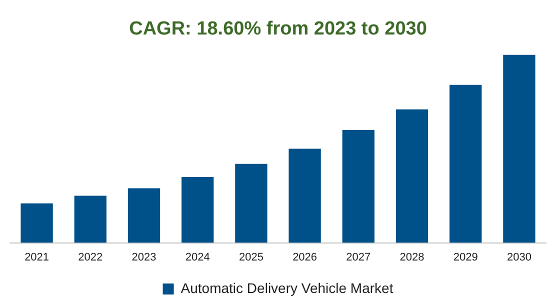  What do you see at coordinates (358, 257) in the screenshot?
I see `x-tick-label: 2027` at bounding box center [358, 257].